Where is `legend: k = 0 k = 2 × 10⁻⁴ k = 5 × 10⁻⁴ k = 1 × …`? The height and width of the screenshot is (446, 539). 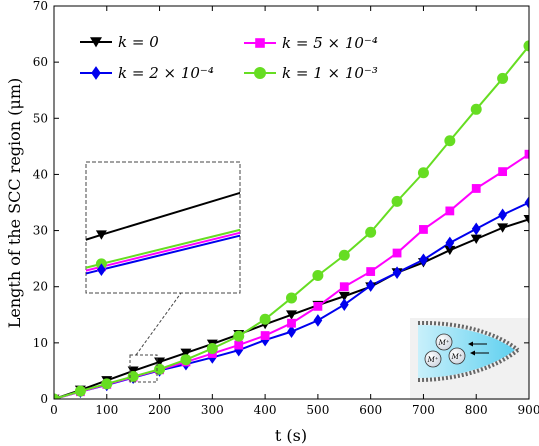
legend: k = 0 k = 2 × 10⁻⁴ k = 5 × 10⁻⁴ k = 1 × … is located at coordinates (229, 57).